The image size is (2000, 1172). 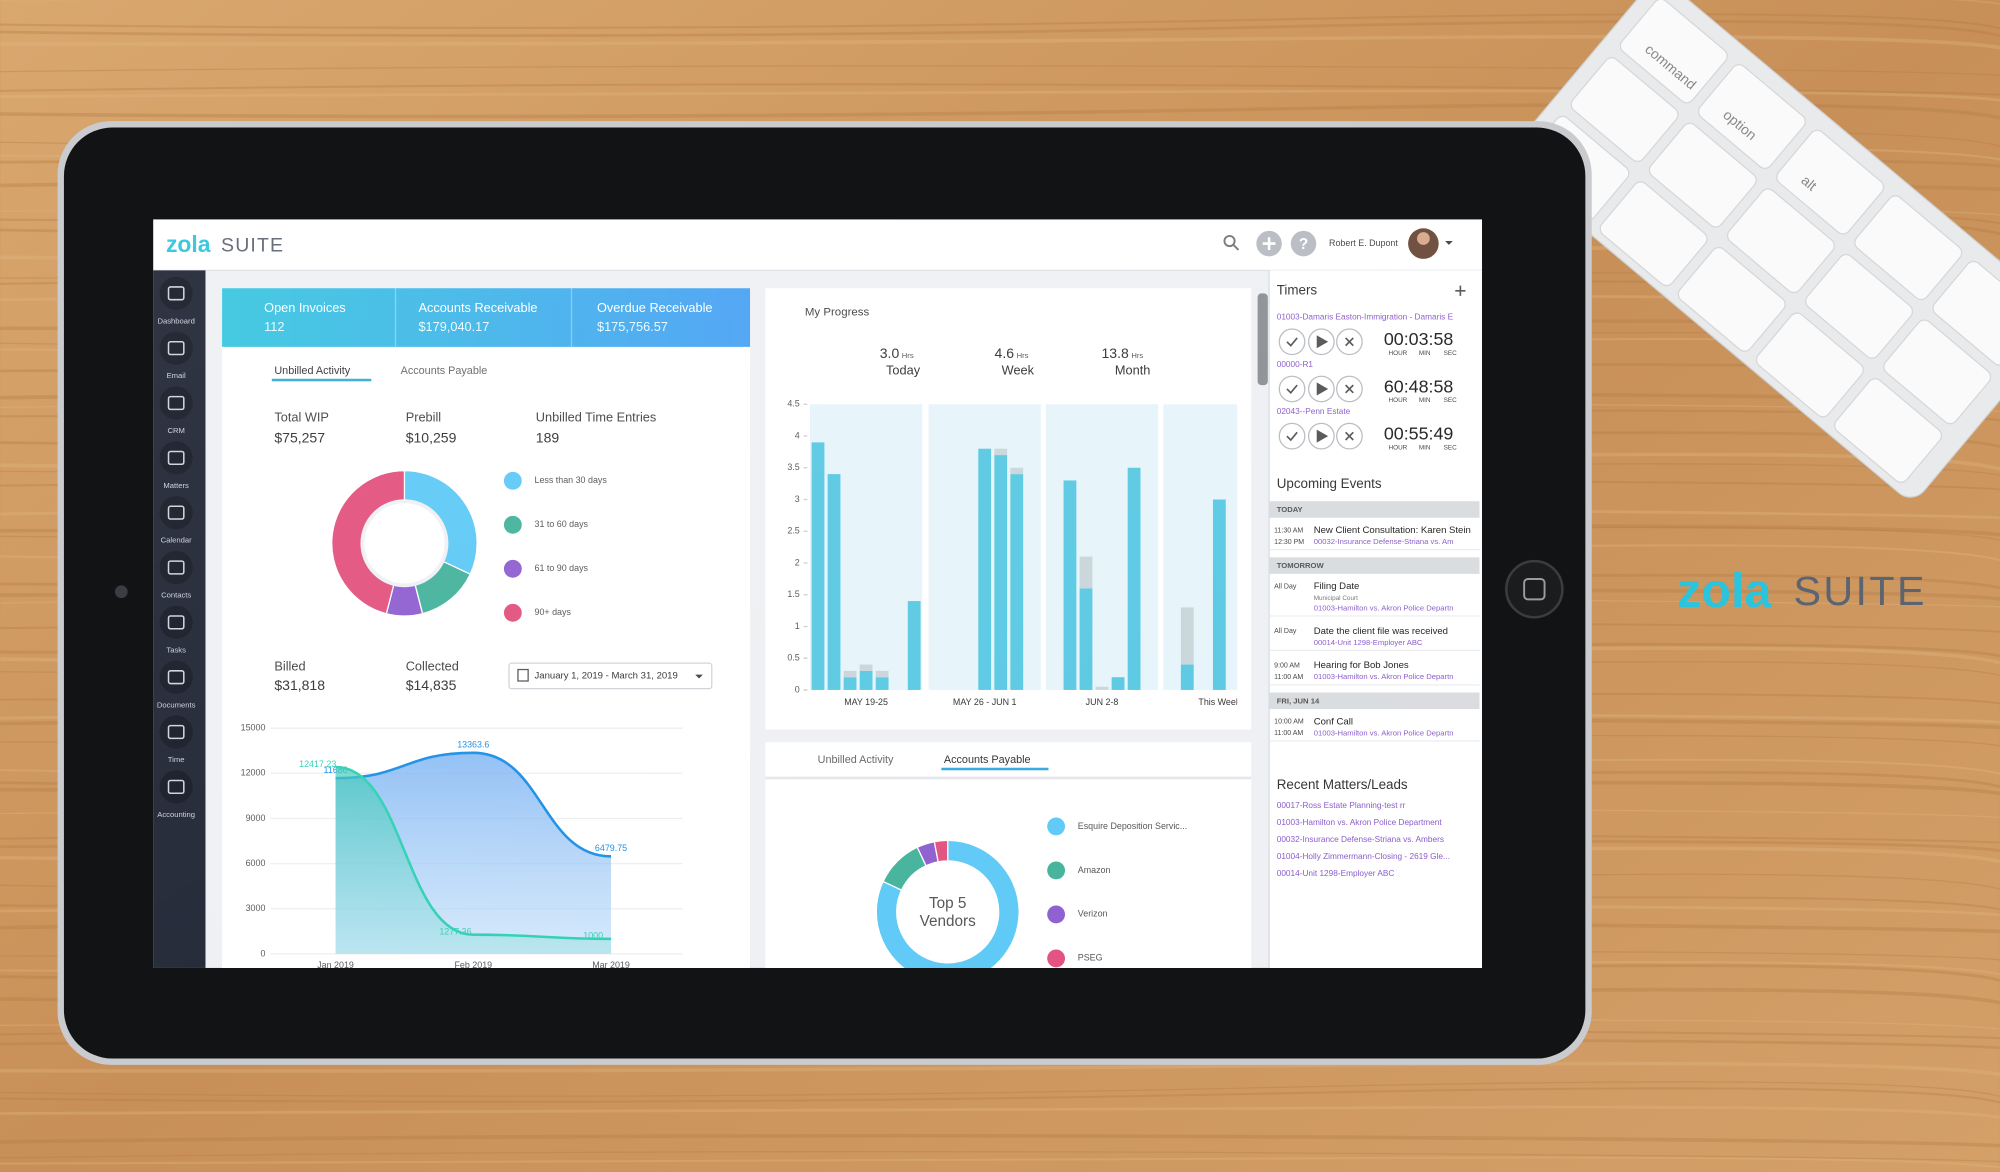 I want to click on event-matter: 00032-Insurance Defense-Striana vs. Am, so click(x=1384, y=541).